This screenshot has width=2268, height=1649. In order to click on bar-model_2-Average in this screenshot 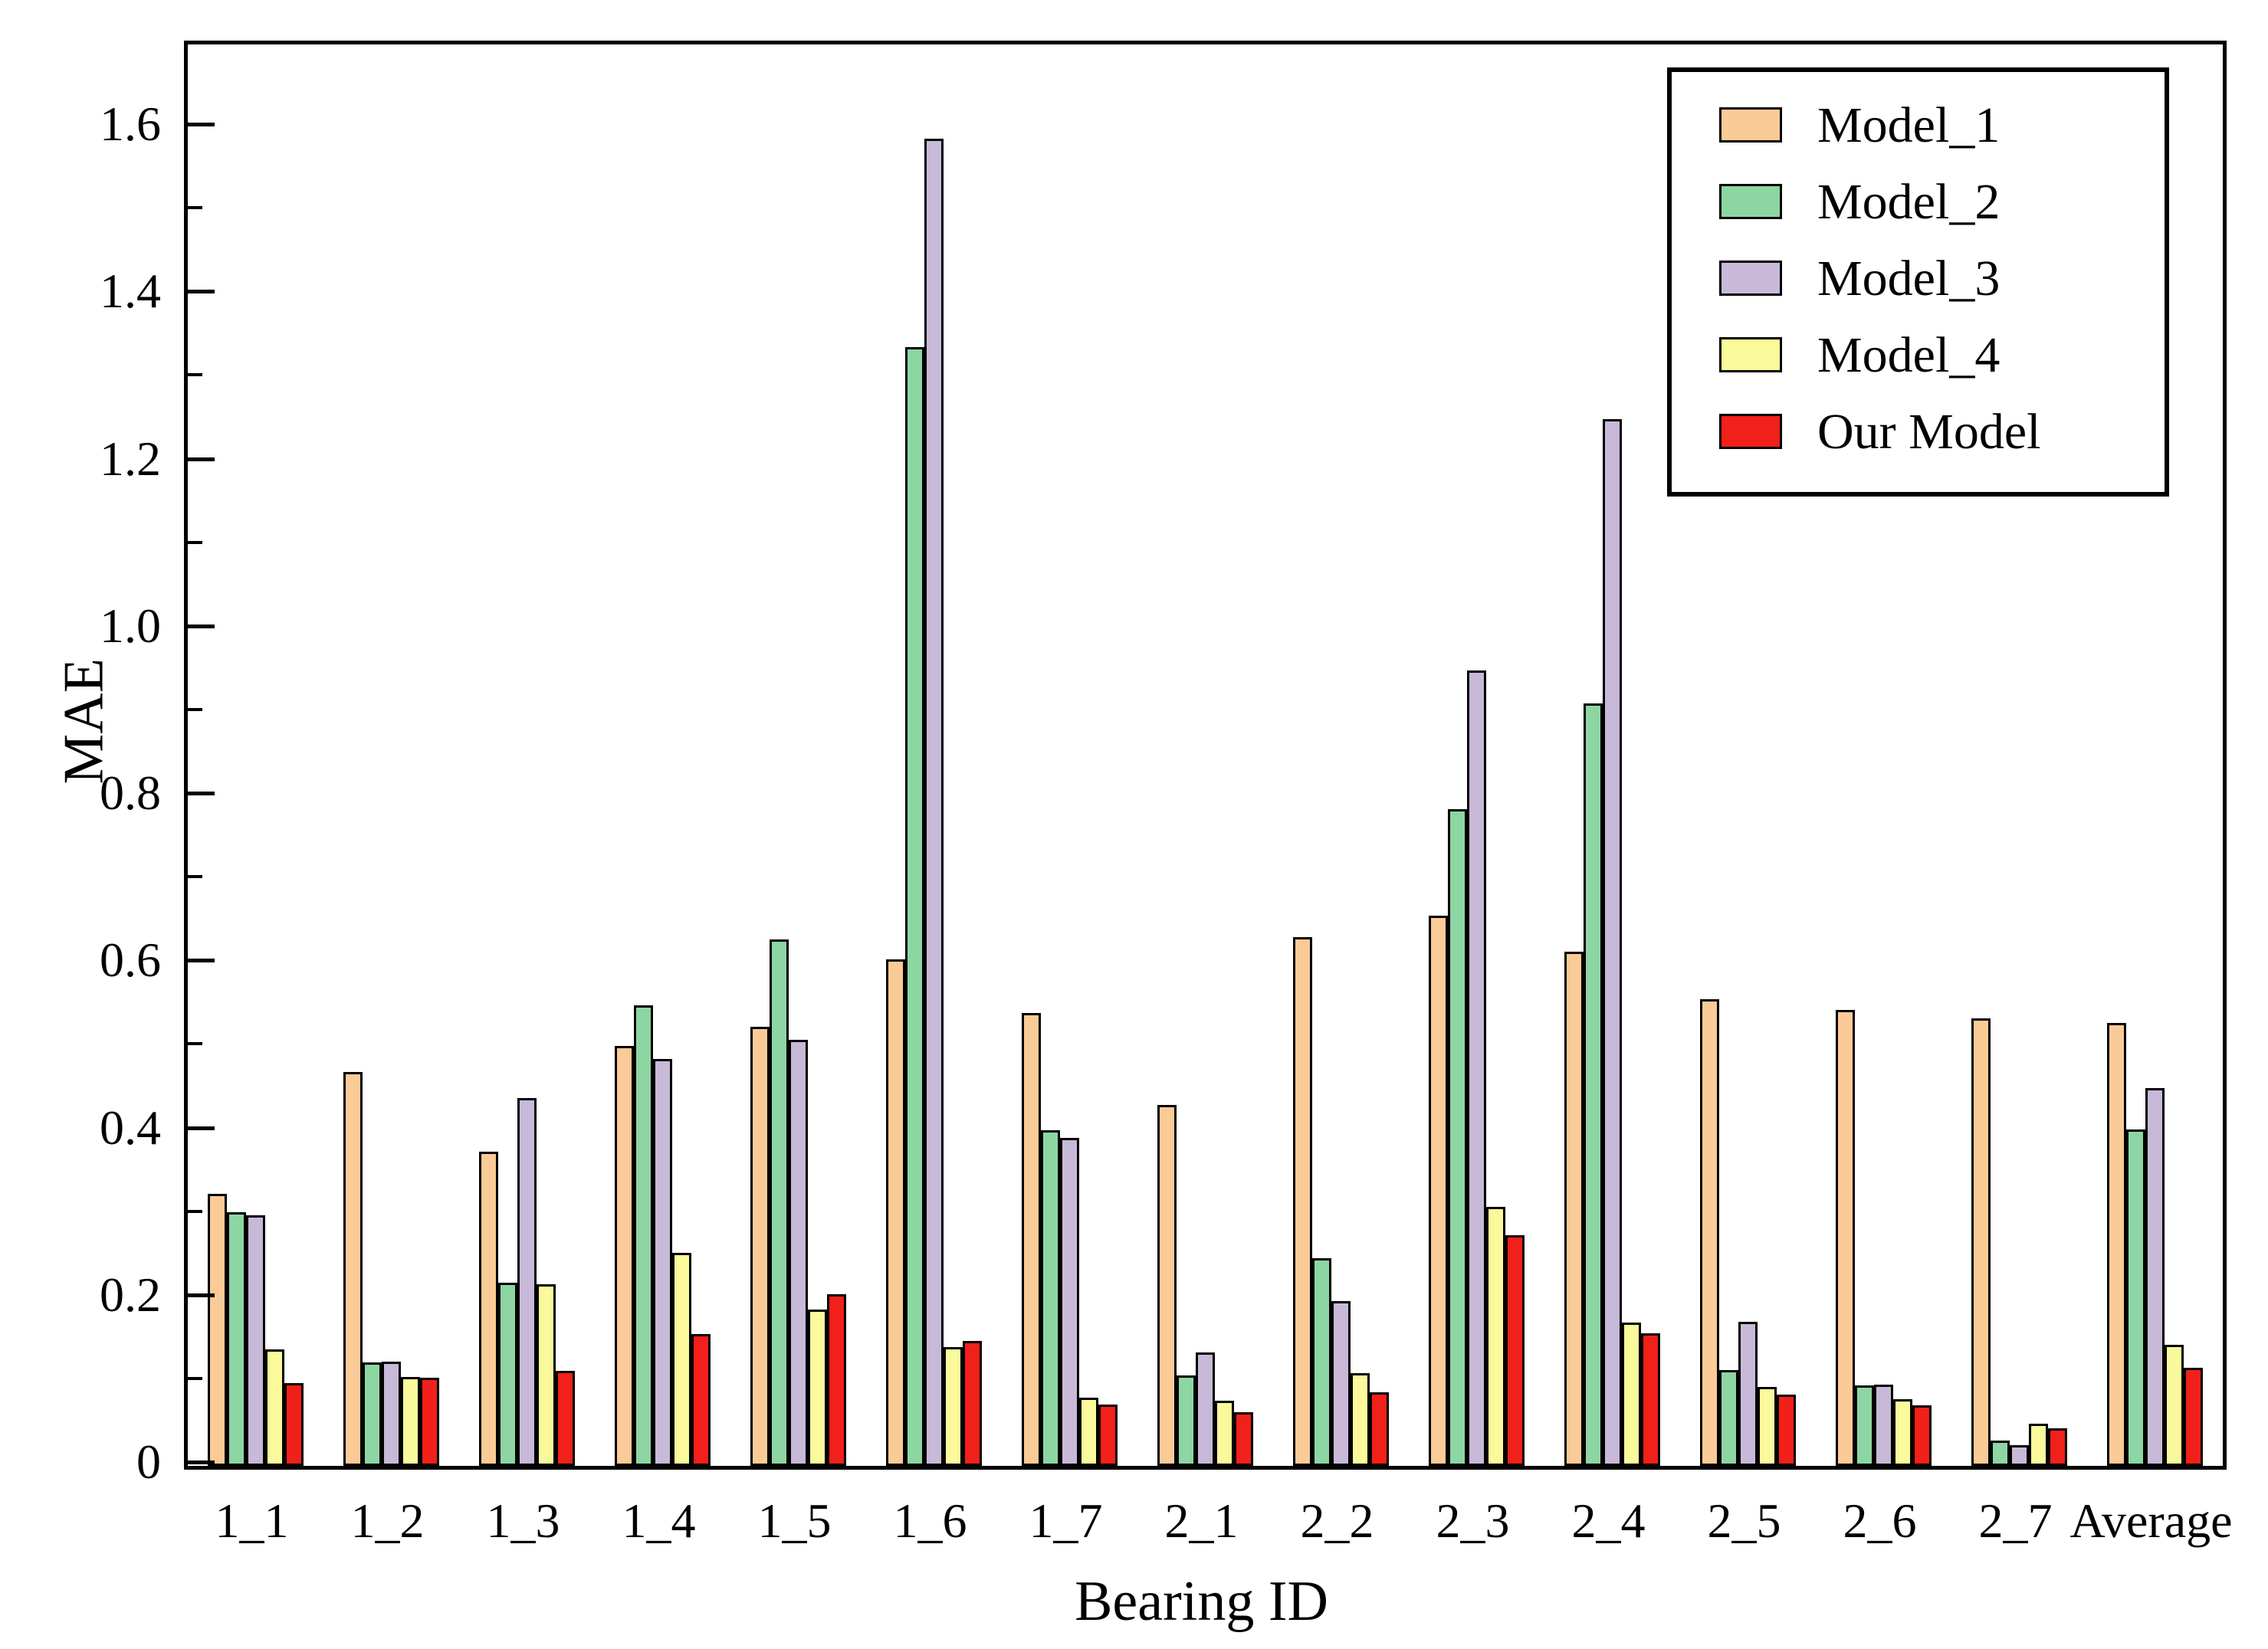, I will do `click(2135, 1297)`.